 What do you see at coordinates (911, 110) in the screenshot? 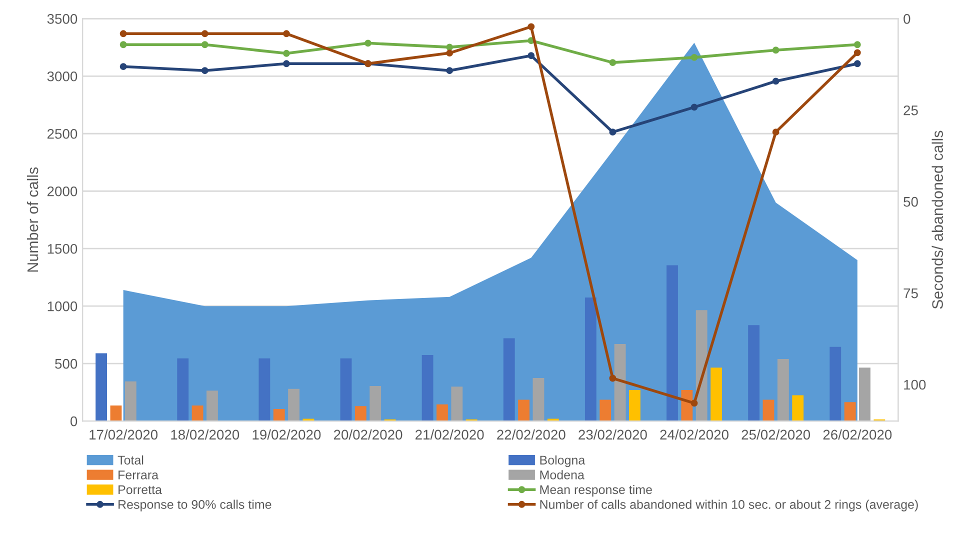
I see `y2-tick-label: 25` at bounding box center [911, 110].